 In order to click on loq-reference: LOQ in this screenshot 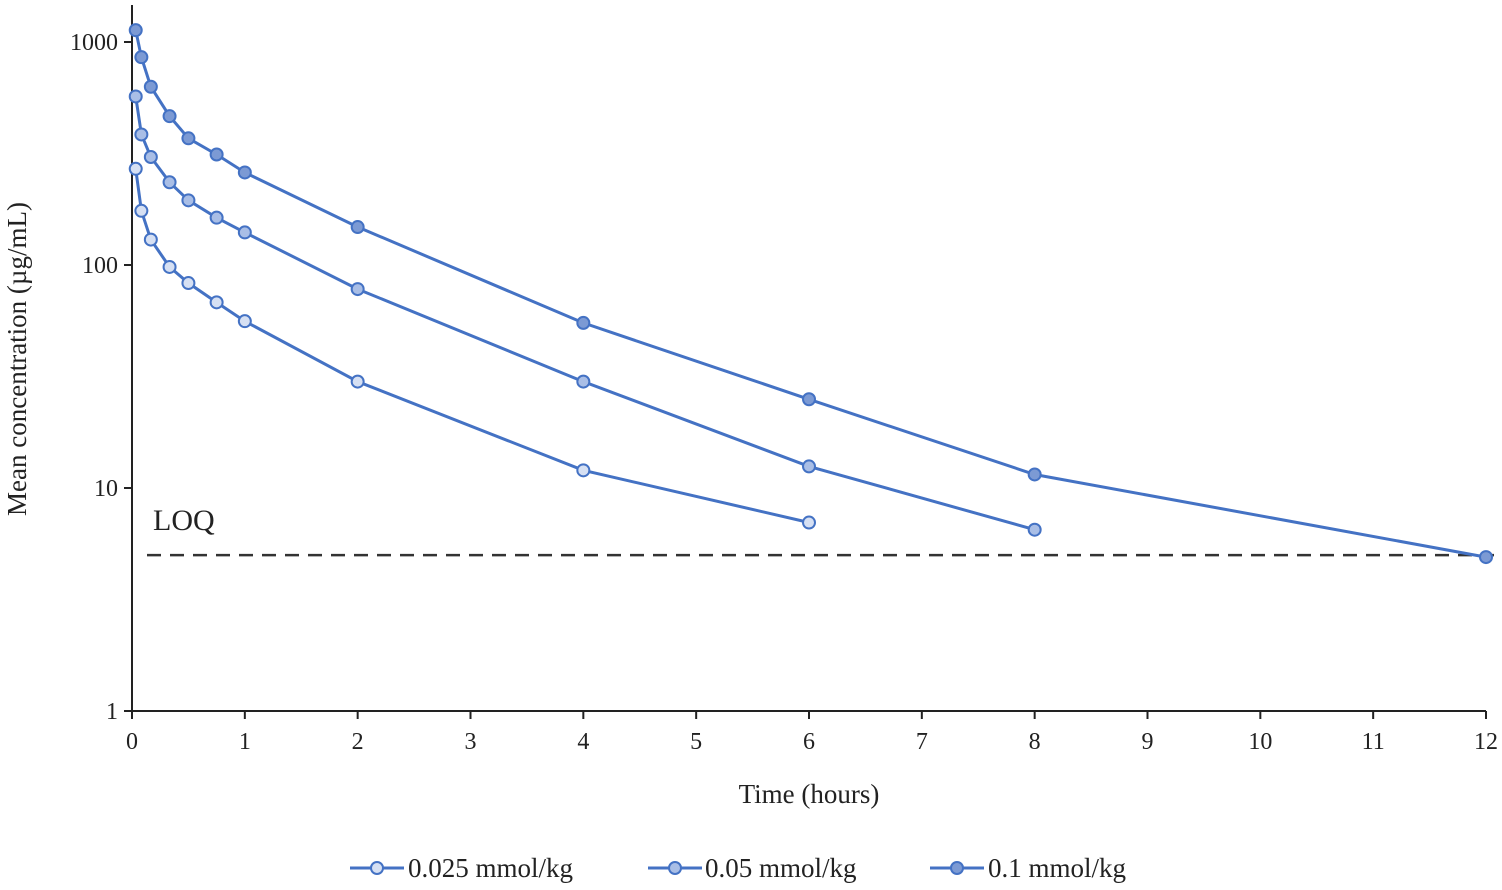, I will do `click(820, 530)`.